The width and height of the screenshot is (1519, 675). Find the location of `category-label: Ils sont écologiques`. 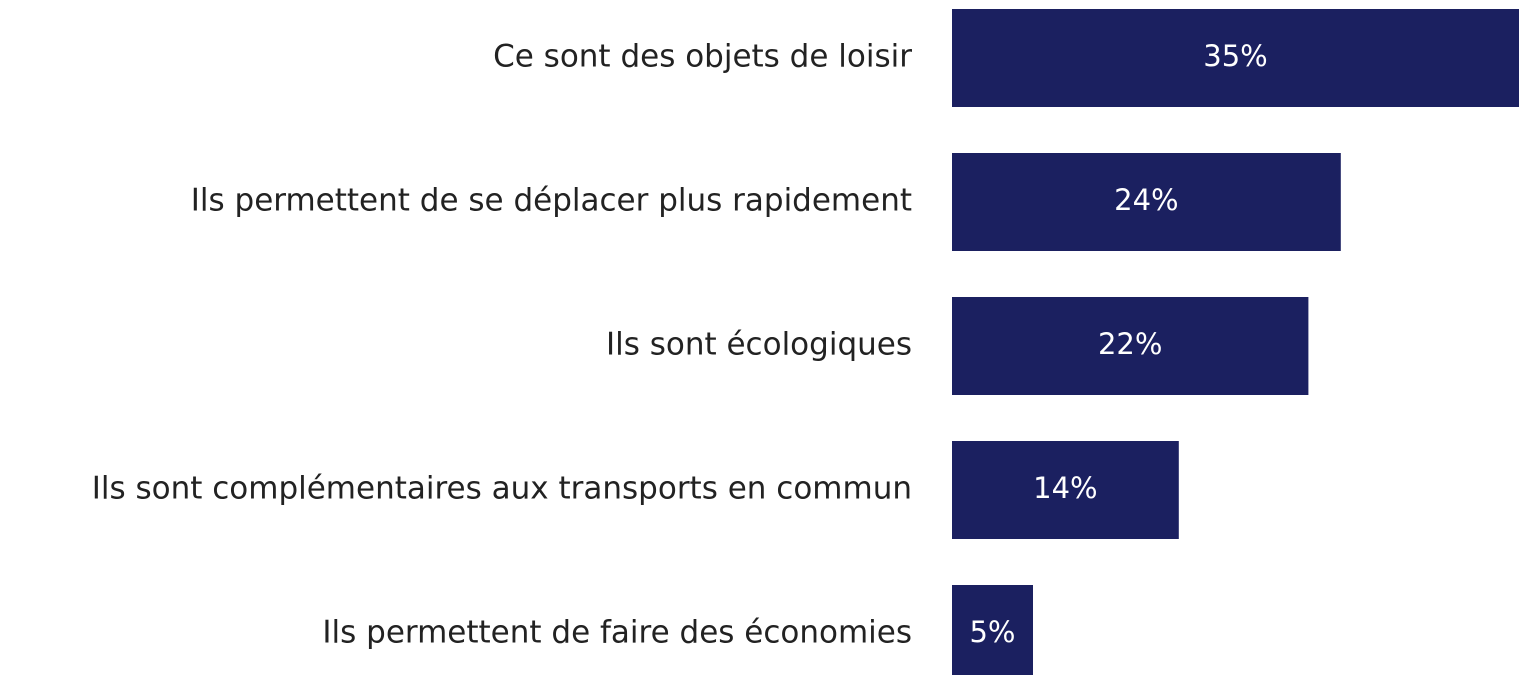

category-label: Ils sont écologiques is located at coordinates (759, 345).